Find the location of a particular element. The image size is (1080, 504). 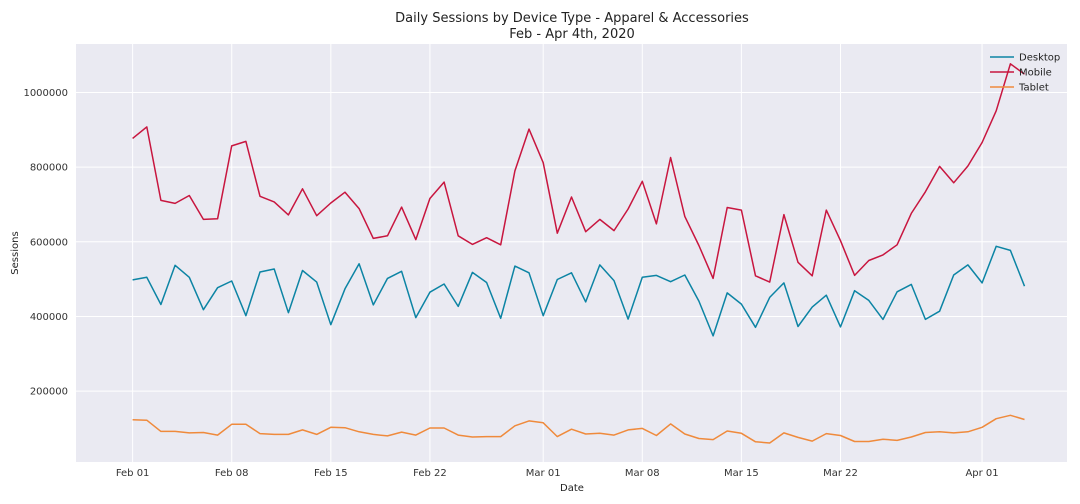

legend-label-mobile: Mobile is located at coordinates (1035, 73).